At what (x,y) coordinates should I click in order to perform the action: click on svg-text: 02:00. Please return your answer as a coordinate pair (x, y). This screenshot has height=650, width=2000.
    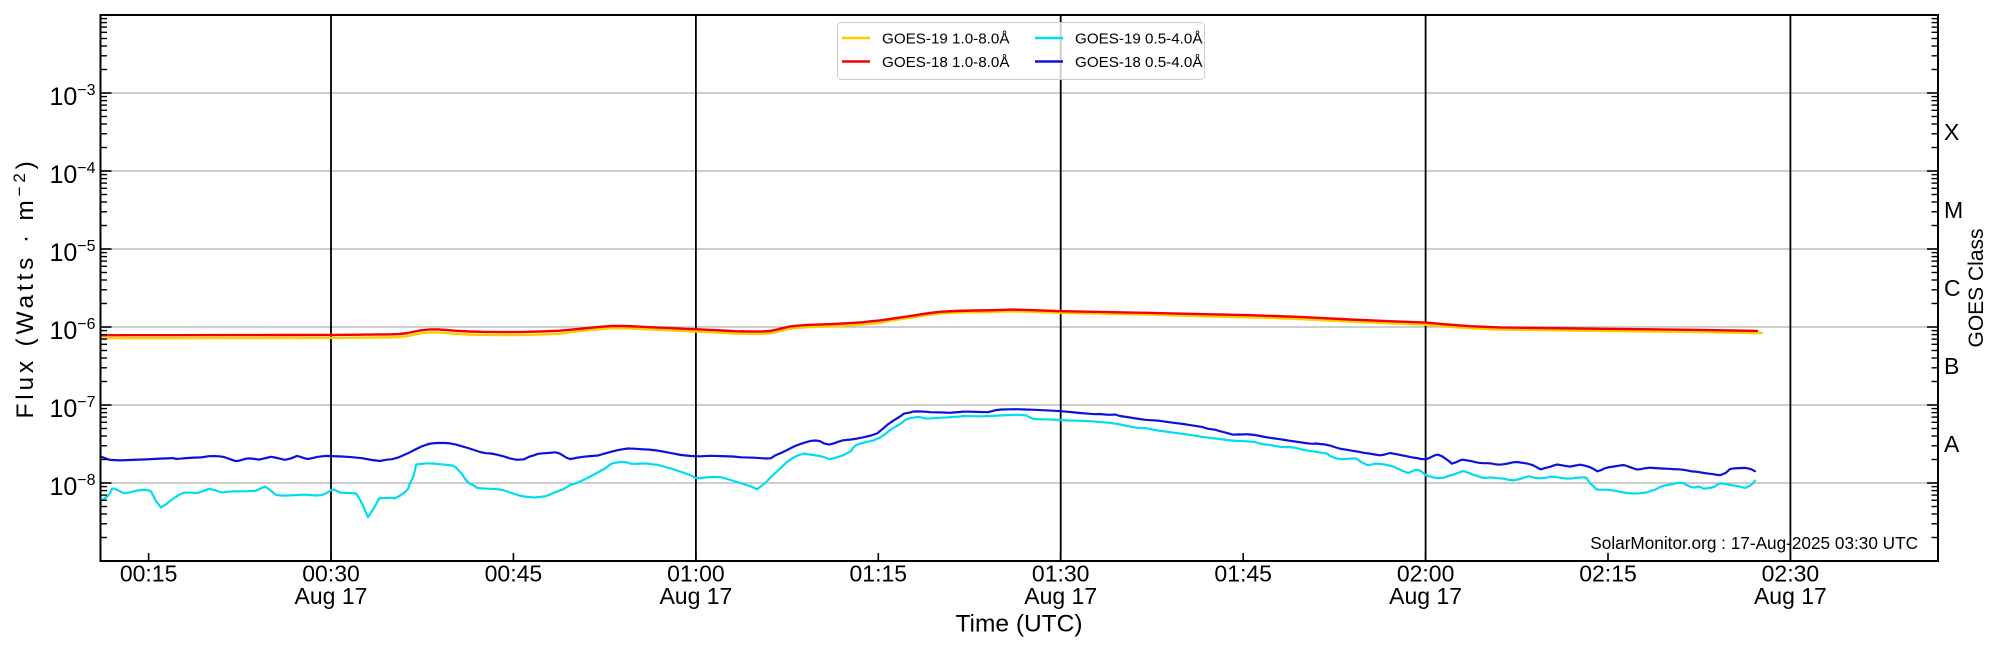
    Looking at the image, I should click on (1426, 574).